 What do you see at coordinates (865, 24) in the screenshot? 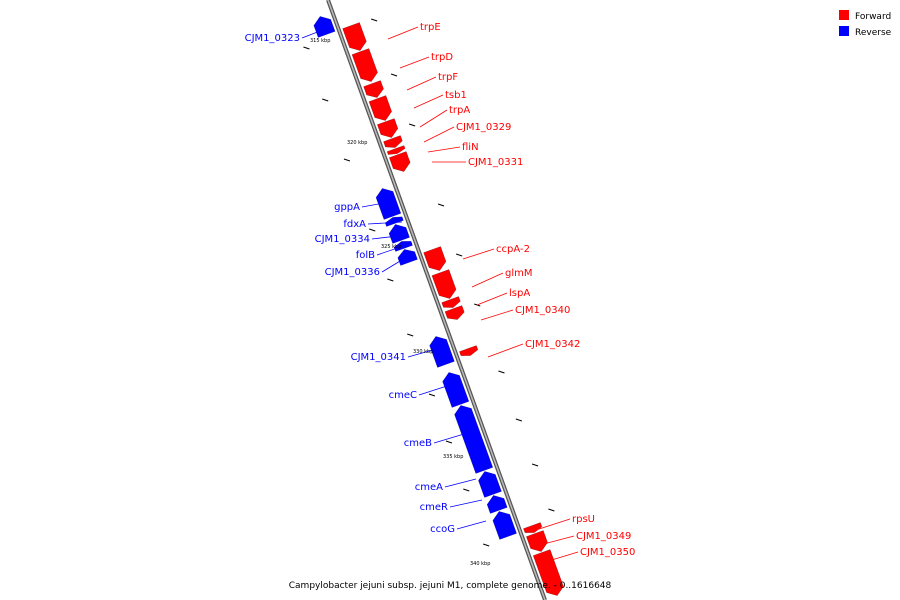
I see `legend: Forward Reverse` at bounding box center [865, 24].